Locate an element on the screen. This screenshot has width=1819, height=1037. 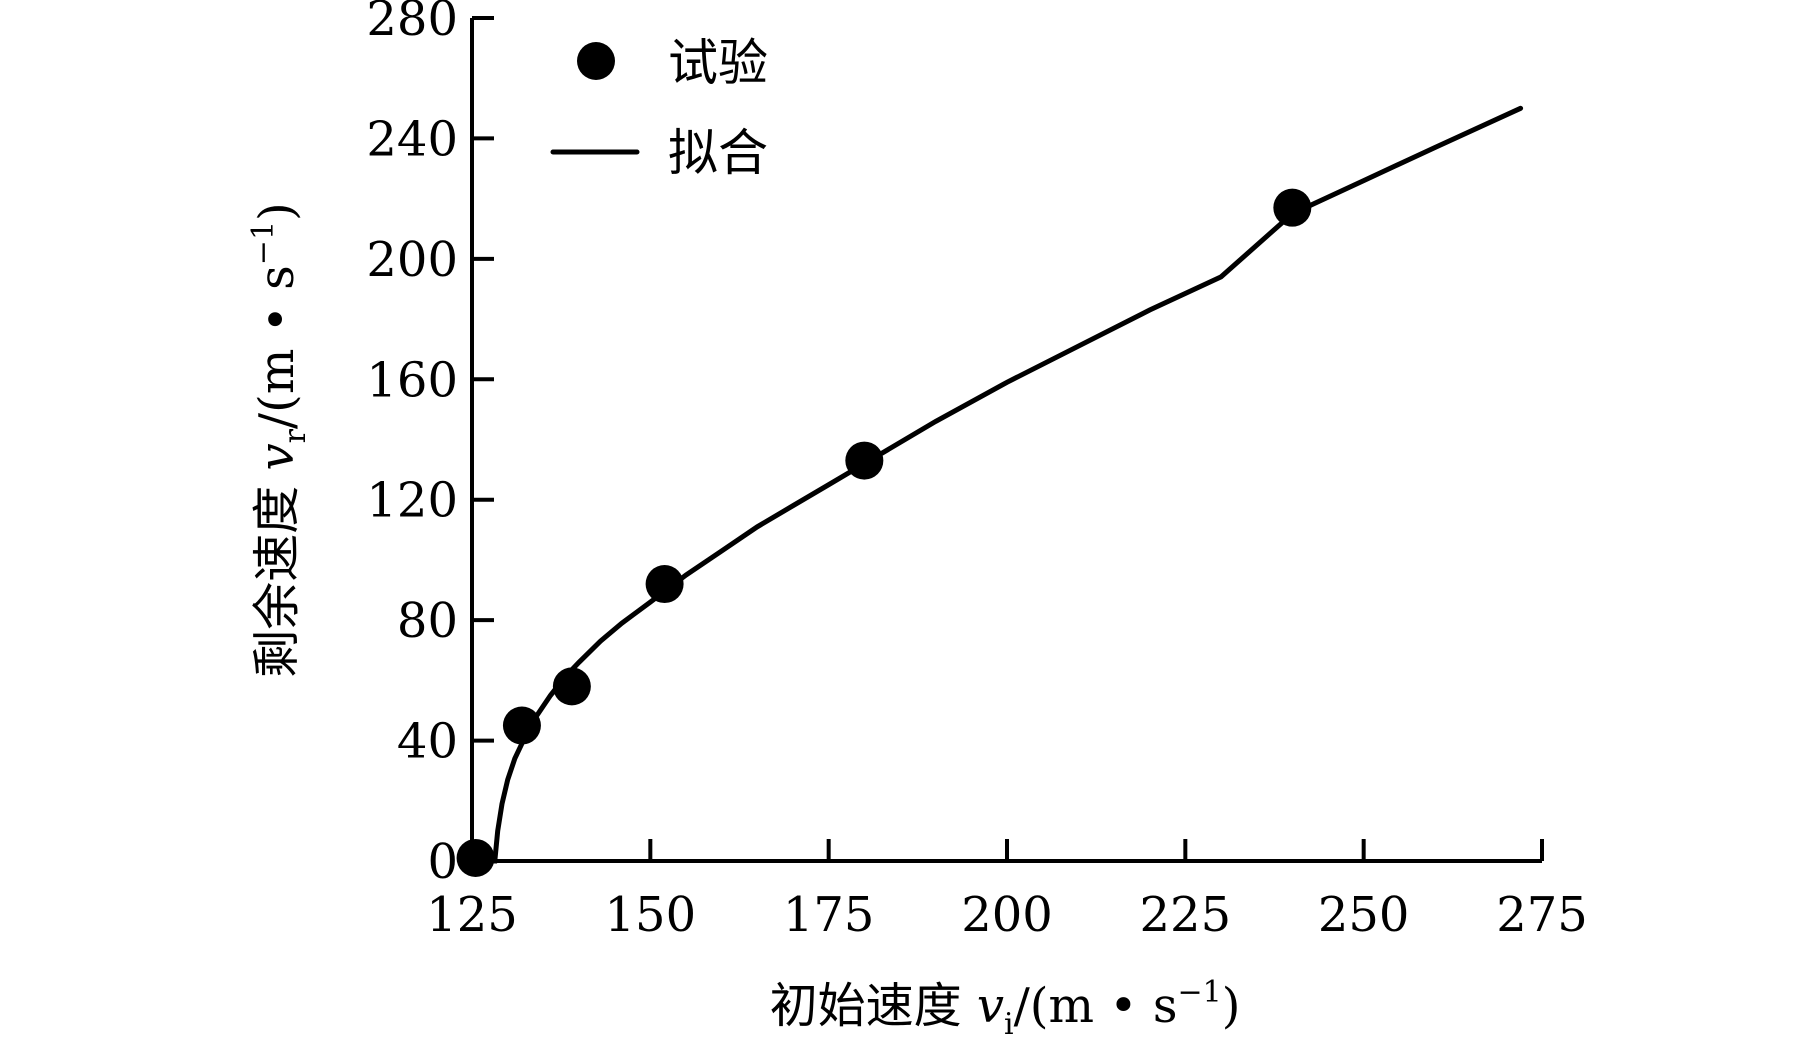
x-tick-label-200: 200 is located at coordinates (1007, 915).